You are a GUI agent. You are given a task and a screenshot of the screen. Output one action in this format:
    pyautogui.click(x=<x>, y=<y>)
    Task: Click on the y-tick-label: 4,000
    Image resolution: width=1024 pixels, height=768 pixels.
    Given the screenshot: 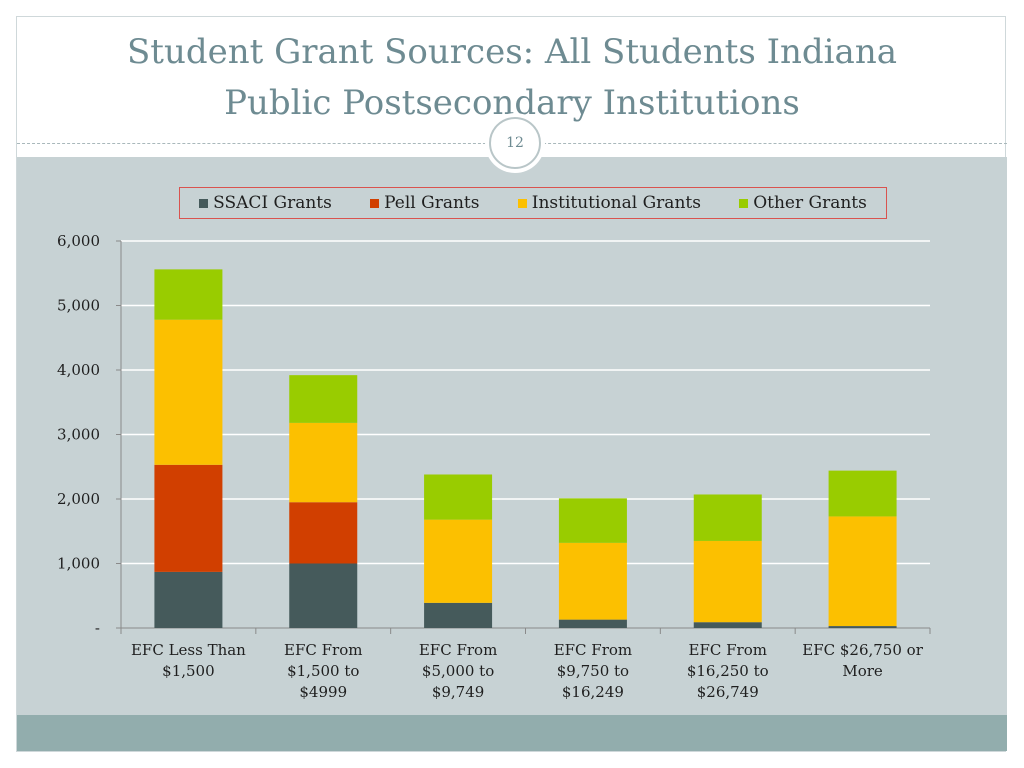 What is the action you would take?
    pyautogui.click(x=78, y=370)
    